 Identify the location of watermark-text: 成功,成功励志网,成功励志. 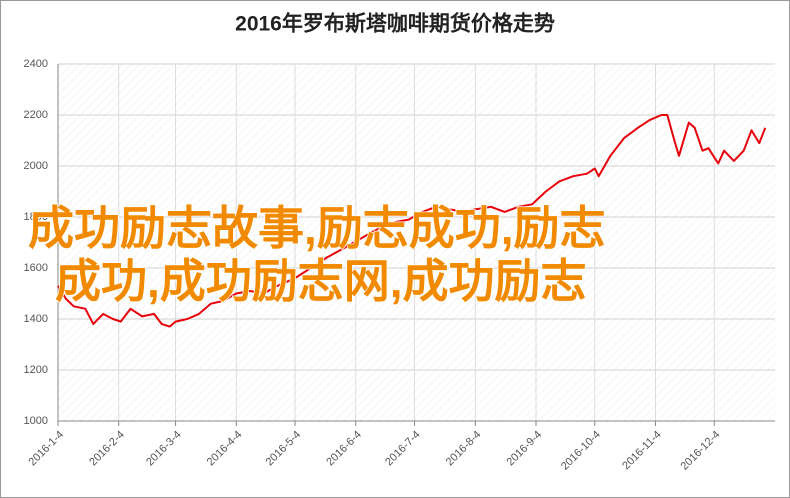
(321, 281).